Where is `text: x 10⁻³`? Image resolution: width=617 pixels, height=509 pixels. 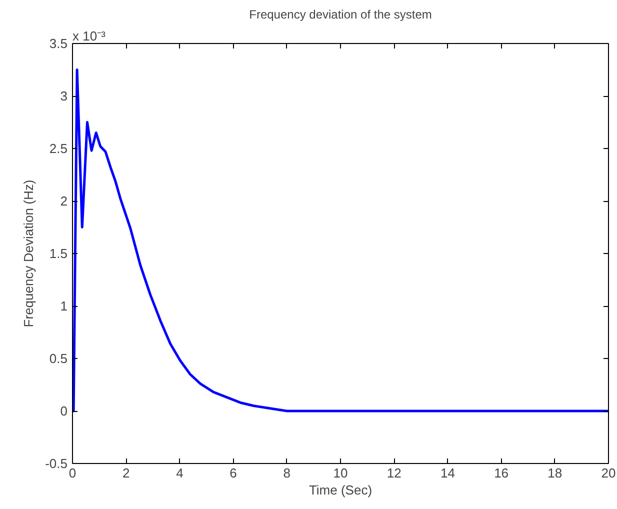 text: x 10⁻³ is located at coordinates (89, 36).